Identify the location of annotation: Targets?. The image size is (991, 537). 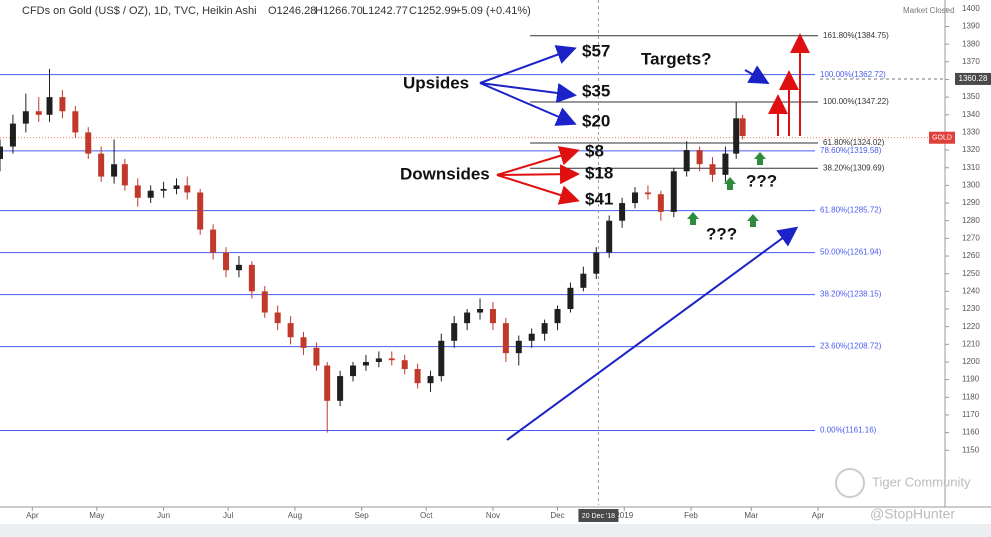
(676, 58).